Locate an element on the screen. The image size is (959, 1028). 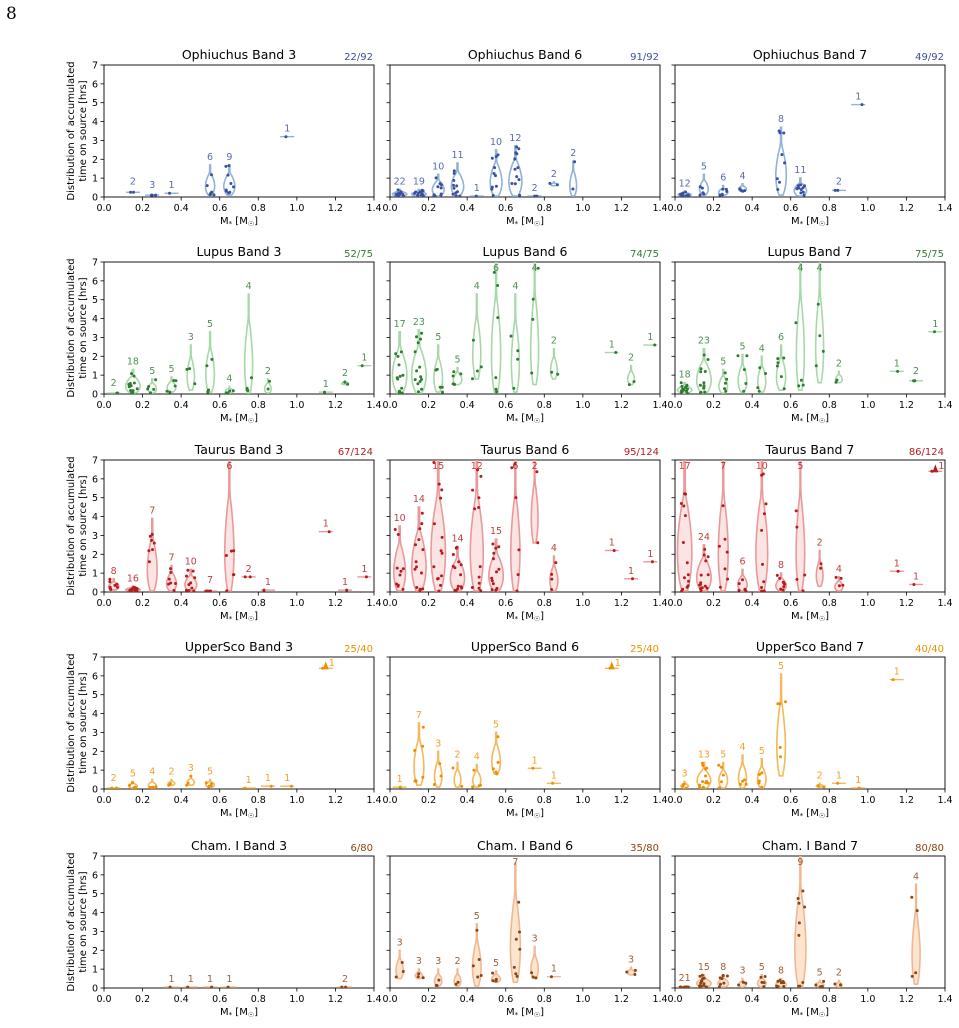
y-tick-label: 0 is located at coordinates (95, 395).